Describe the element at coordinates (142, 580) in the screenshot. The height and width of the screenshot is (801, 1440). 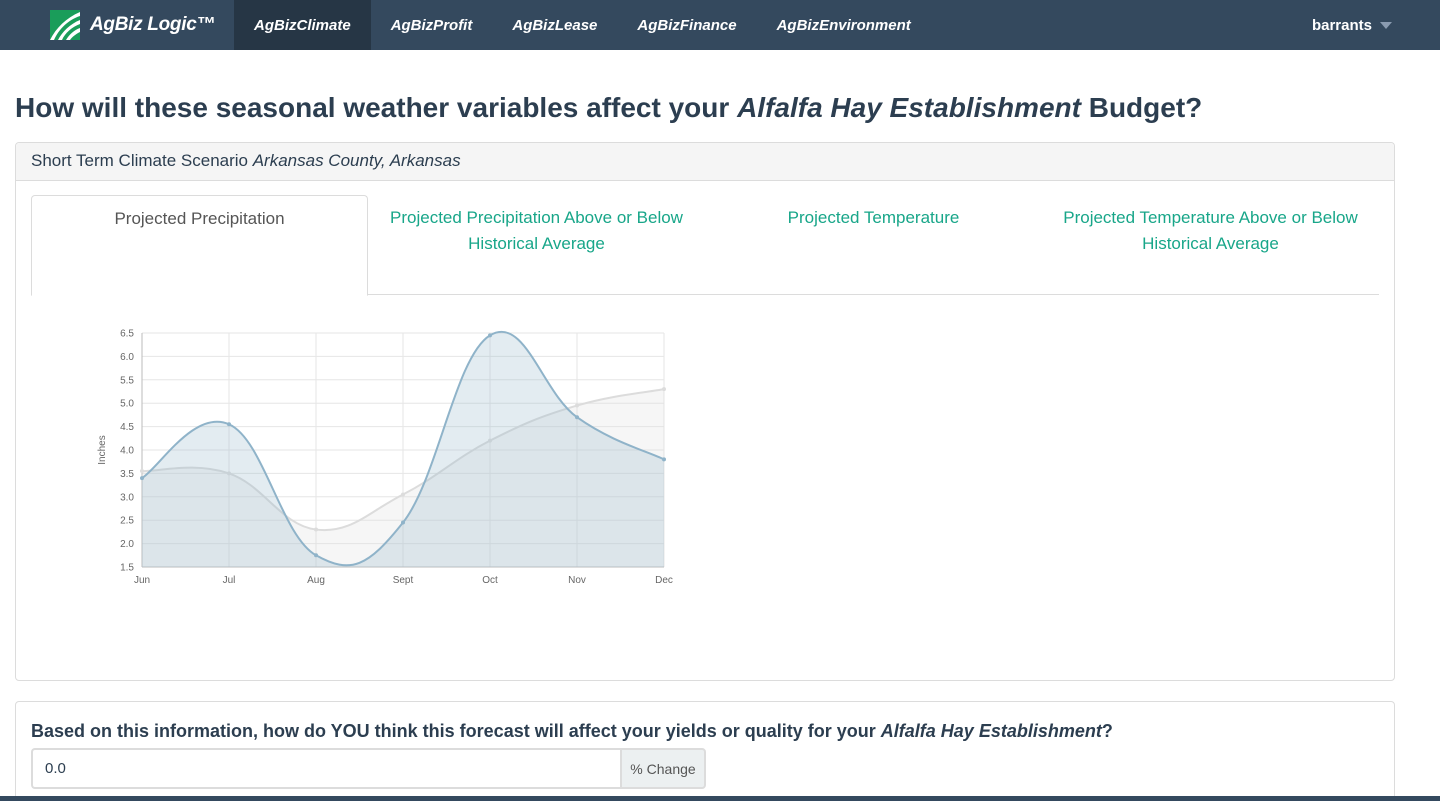
I see `x-tick-label: Jun` at that location.